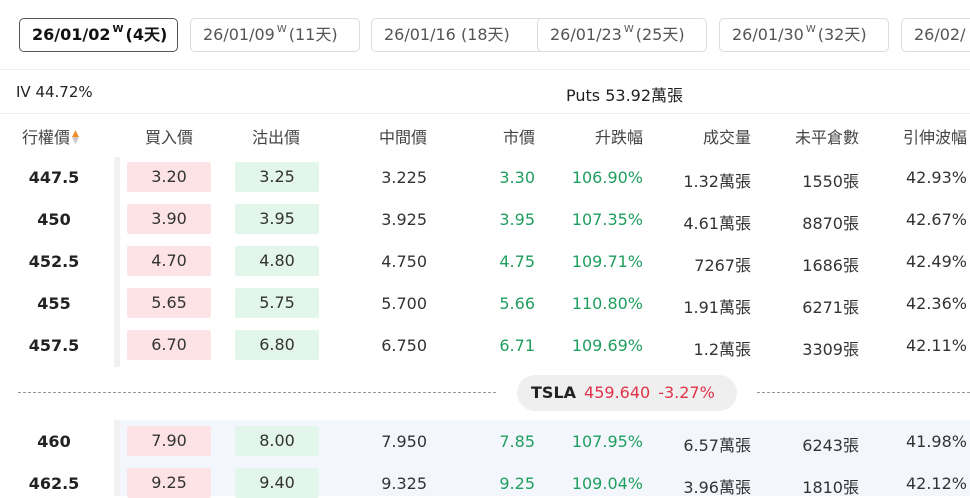 The width and height of the screenshot is (970, 498). Describe the element at coordinates (830, 181) in the screenshot. I see `cell-open-interest: 1550張` at that location.